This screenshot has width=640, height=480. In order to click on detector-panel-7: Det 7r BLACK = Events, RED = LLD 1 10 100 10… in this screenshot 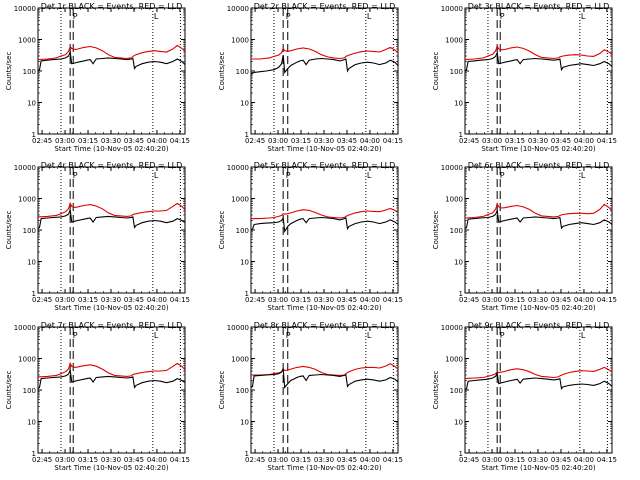, I will do `click(97, 396)`.